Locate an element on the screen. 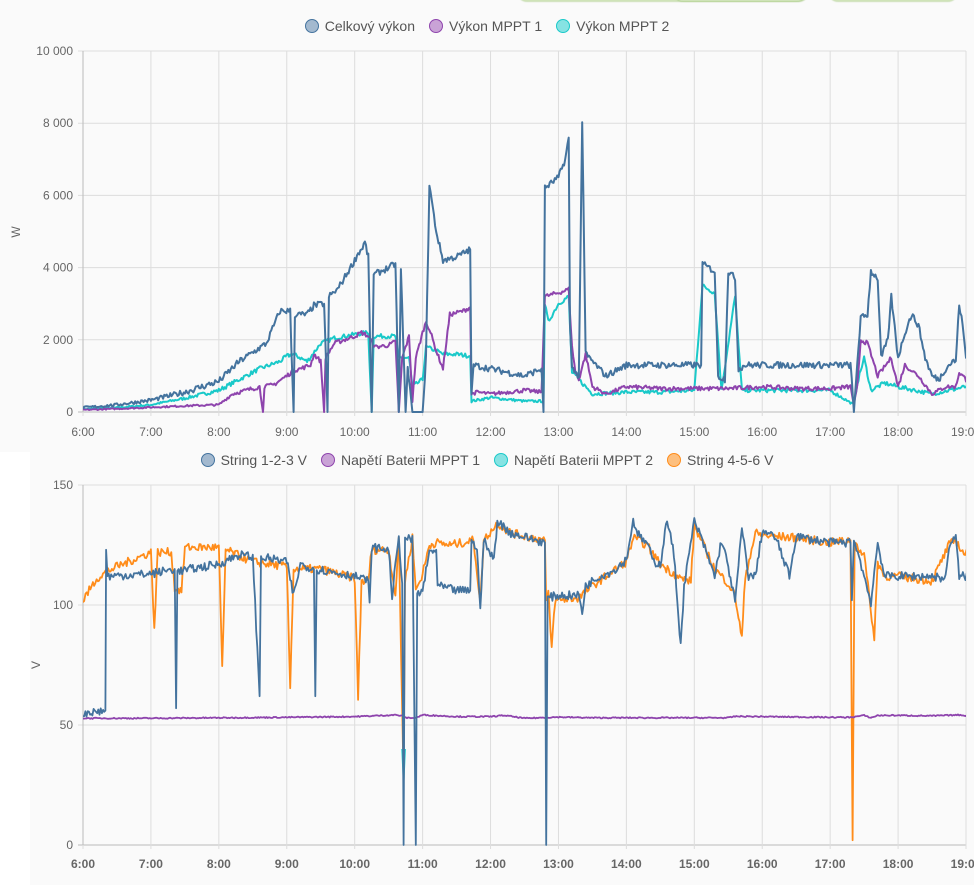 The height and width of the screenshot is (885, 974). legend-label: Napětí Baterii MPPT 2 is located at coordinates (584, 460).